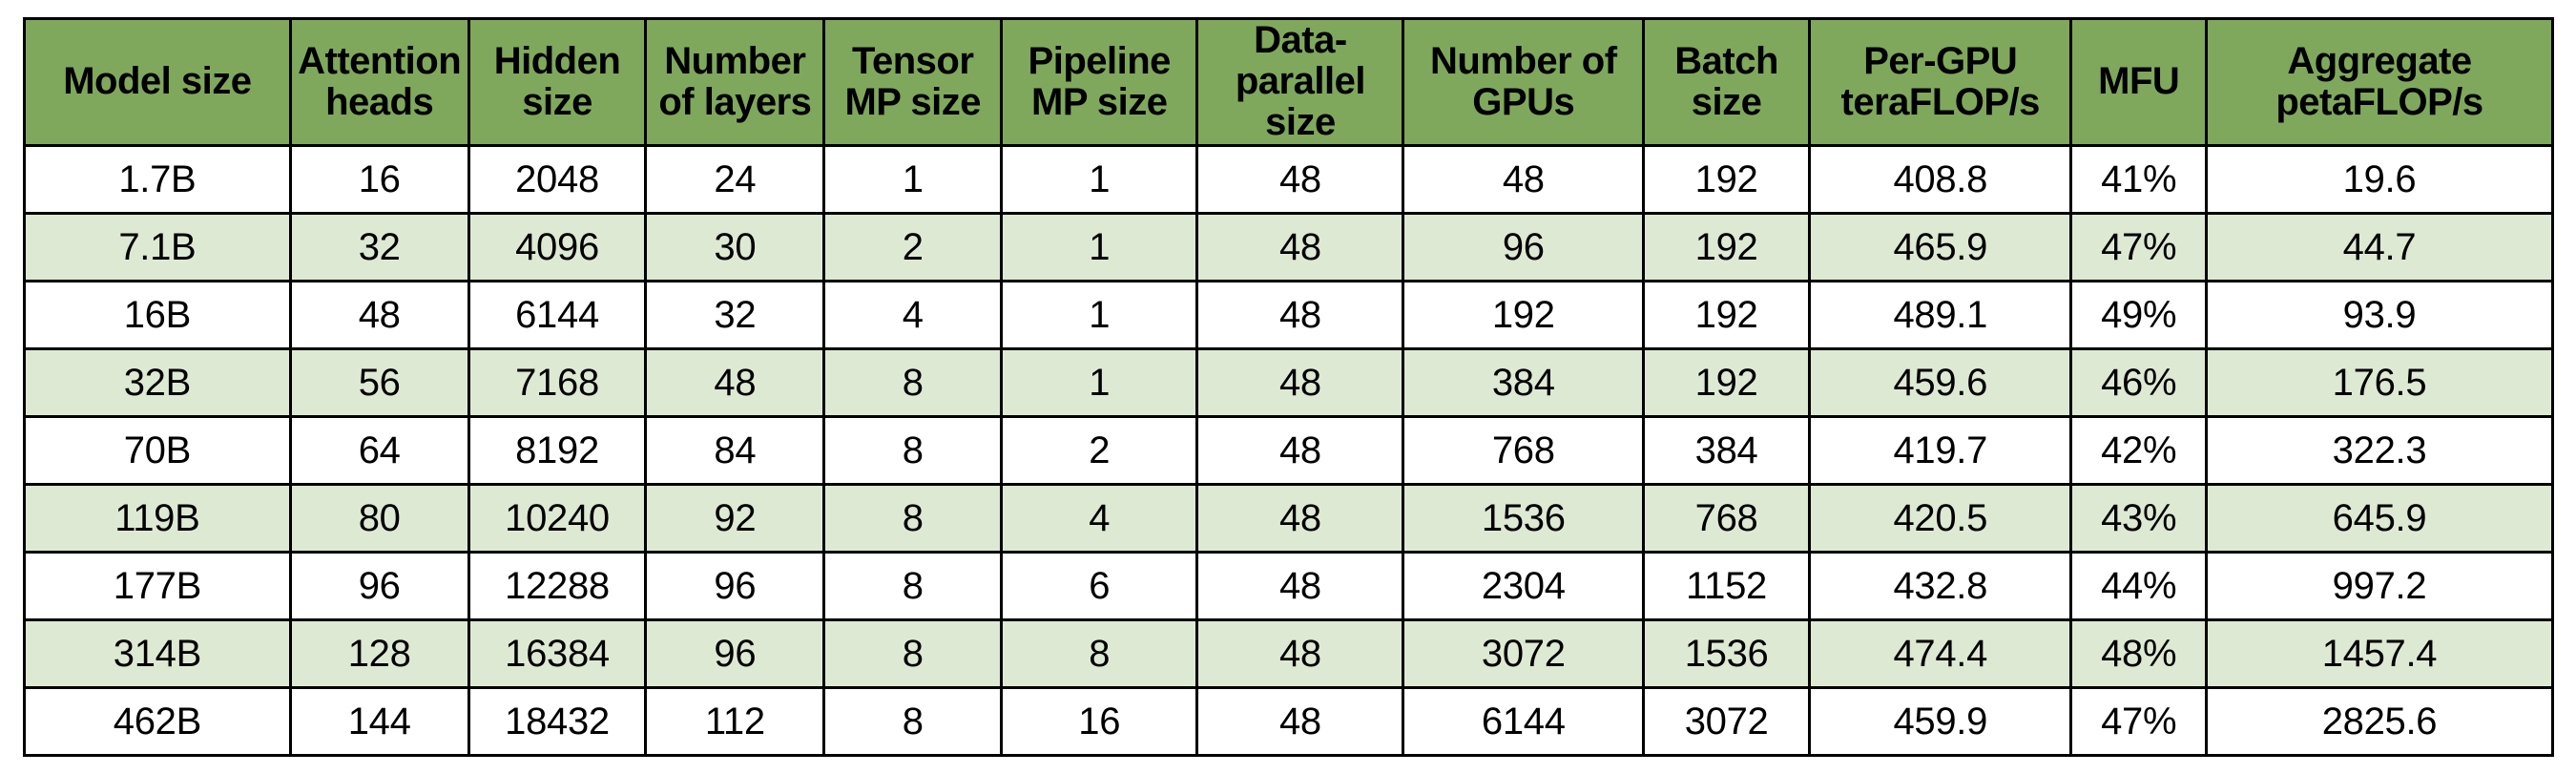  What do you see at coordinates (1940, 60) in the screenshot?
I see `column-header-line1: Per-GPU` at bounding box center [1940, 60].